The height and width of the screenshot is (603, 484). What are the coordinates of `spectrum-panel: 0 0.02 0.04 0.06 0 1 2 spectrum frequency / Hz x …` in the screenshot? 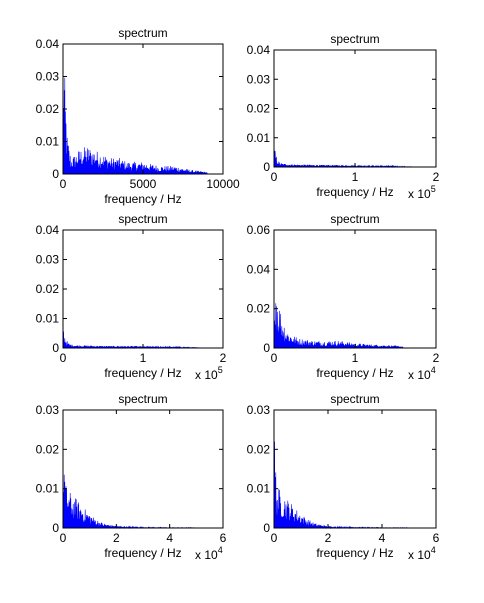 It's located at (343, 297).